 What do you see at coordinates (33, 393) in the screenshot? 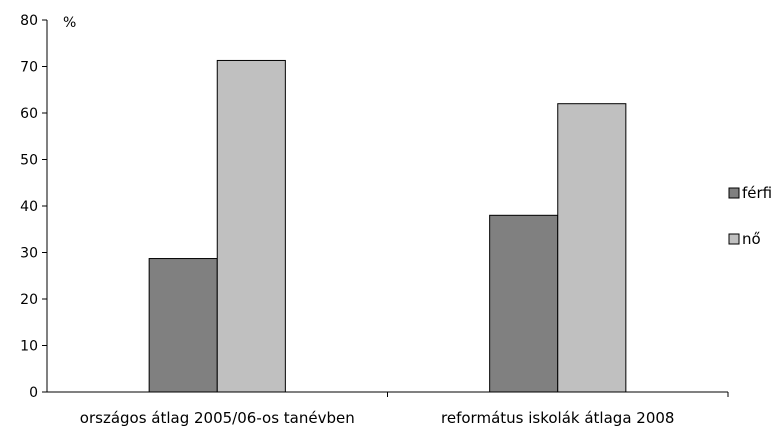
I see `y-tick-label: 0` at bounding box center [33, 393].